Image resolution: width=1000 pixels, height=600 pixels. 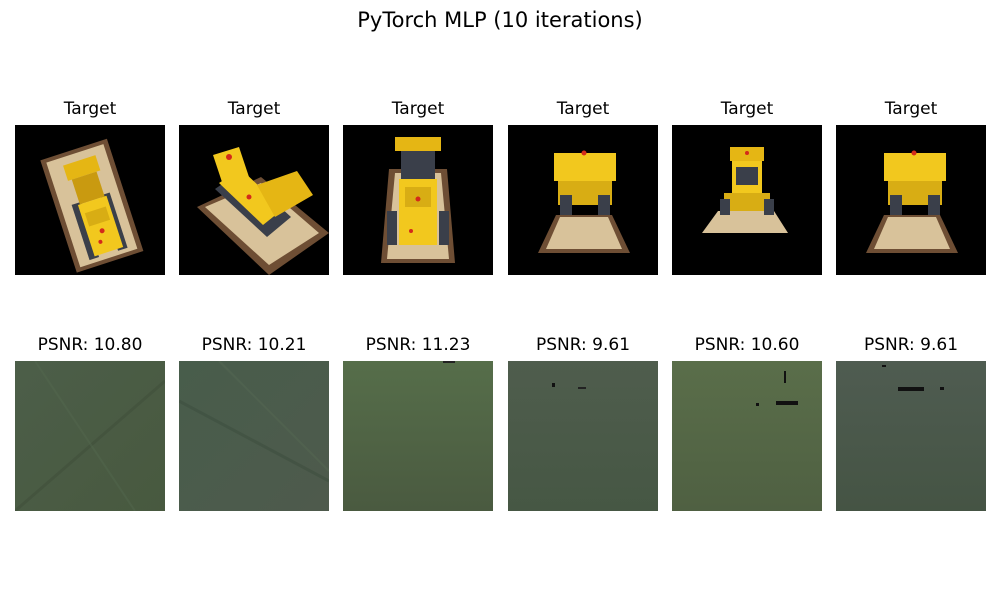 I want to click on psnr-title-4: PSNR: 9.61, so click(x=583, y=345).